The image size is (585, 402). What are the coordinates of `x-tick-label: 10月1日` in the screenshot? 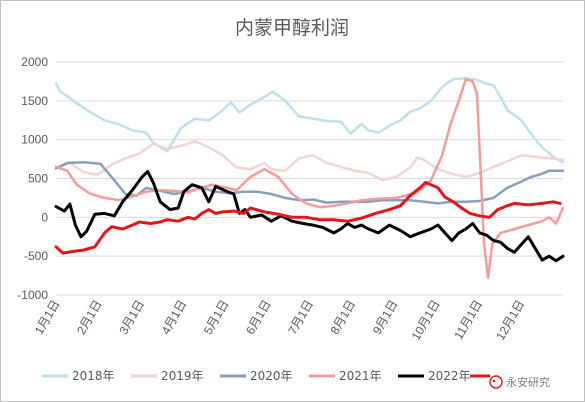 It's located at (426, 320).